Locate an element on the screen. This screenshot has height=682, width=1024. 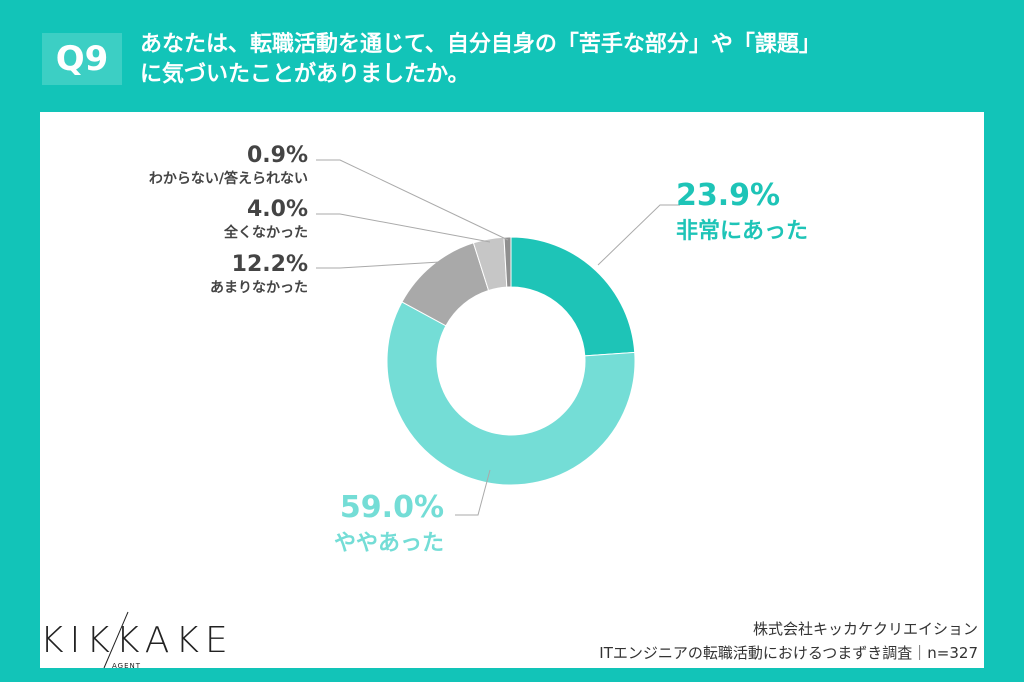
value-label: 4.0% is located at coordinates (277, 209).